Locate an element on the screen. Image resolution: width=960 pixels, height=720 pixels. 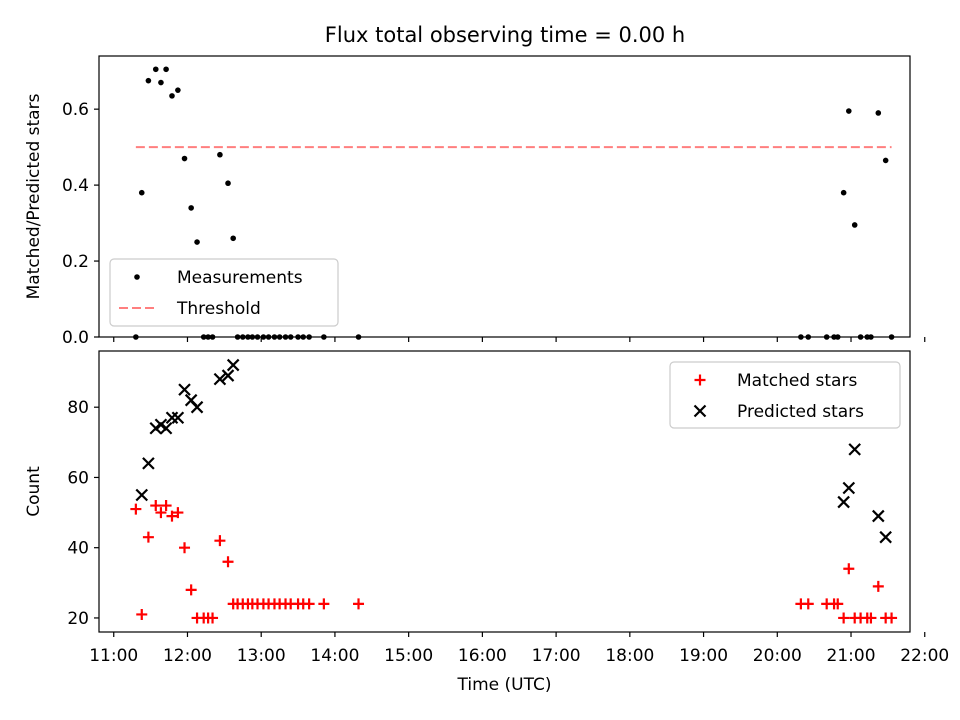
legend: Measurements Threshold is located at coordinates (224, 292).